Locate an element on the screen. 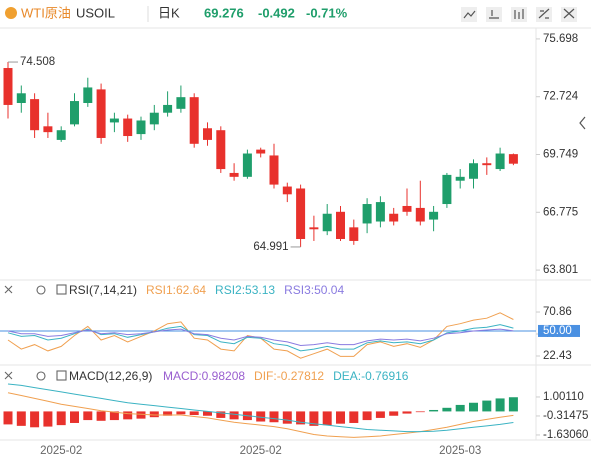 The image size is (591, 465). x-tick-label: 2025-03 is located at coordinates (460, 451).